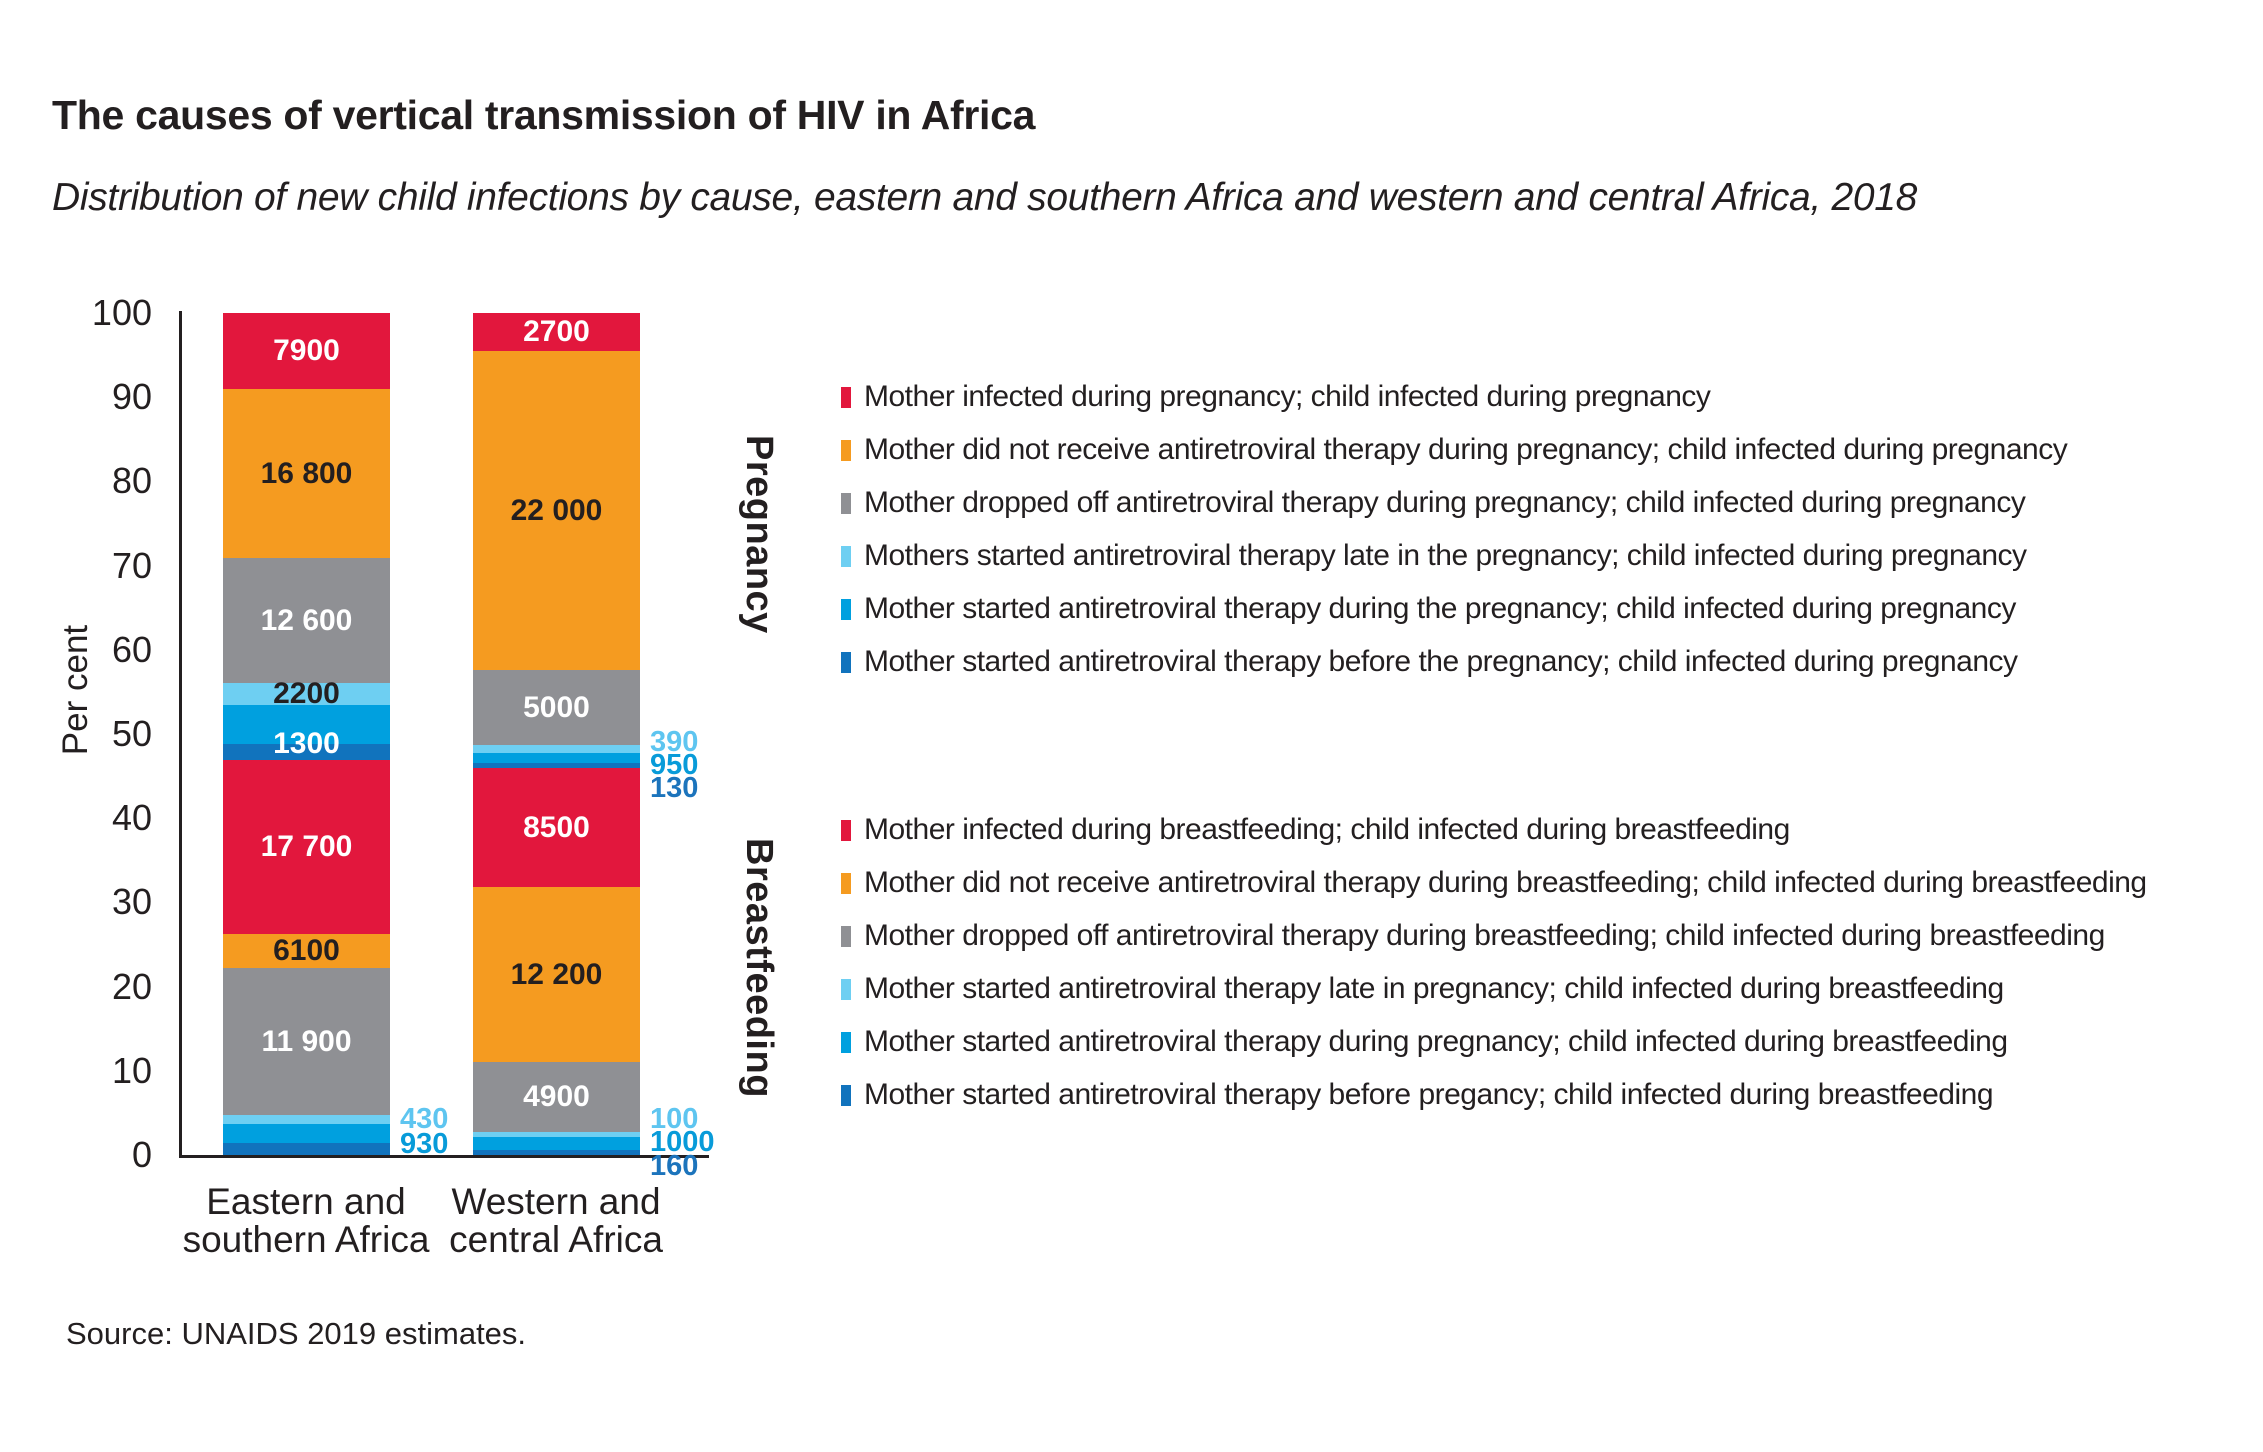  Describe the element at coordinates (131, 902) in the screenshot. I see `y-tick-label: 30` at that location.